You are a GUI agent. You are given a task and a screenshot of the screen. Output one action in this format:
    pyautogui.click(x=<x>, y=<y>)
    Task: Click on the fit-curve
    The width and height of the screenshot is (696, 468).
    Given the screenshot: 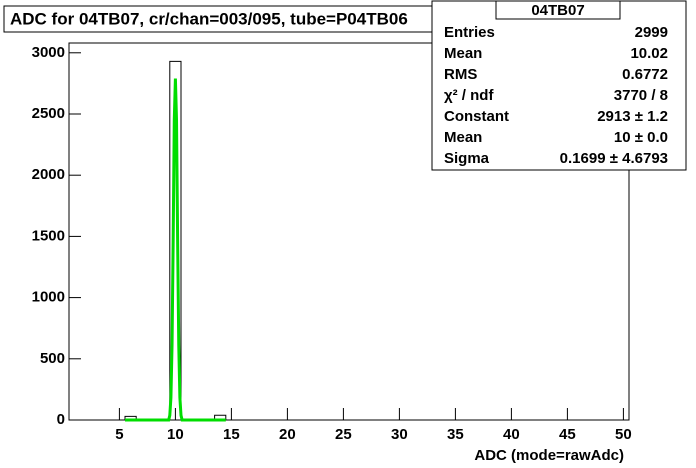 What is the action you would take?
    pyautogui.click(x=175, y=250)
    